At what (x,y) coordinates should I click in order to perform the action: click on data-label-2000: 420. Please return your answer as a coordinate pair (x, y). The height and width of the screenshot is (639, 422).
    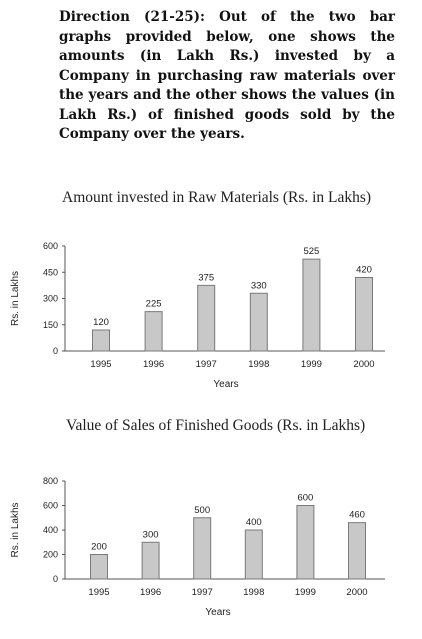
    Looking at the image, I should click on (364, 270).